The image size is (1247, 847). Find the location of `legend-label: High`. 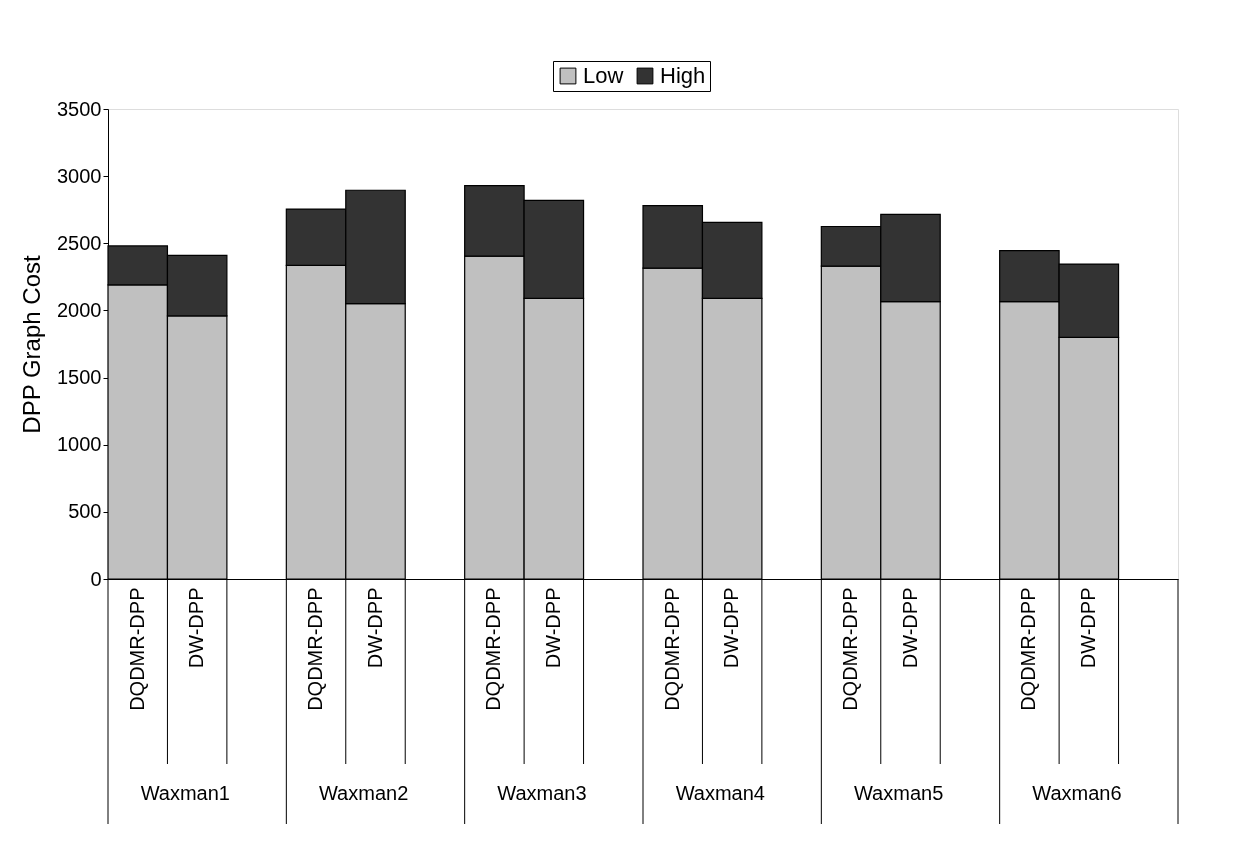

legend-label: High is located at coordinates (683, 75).